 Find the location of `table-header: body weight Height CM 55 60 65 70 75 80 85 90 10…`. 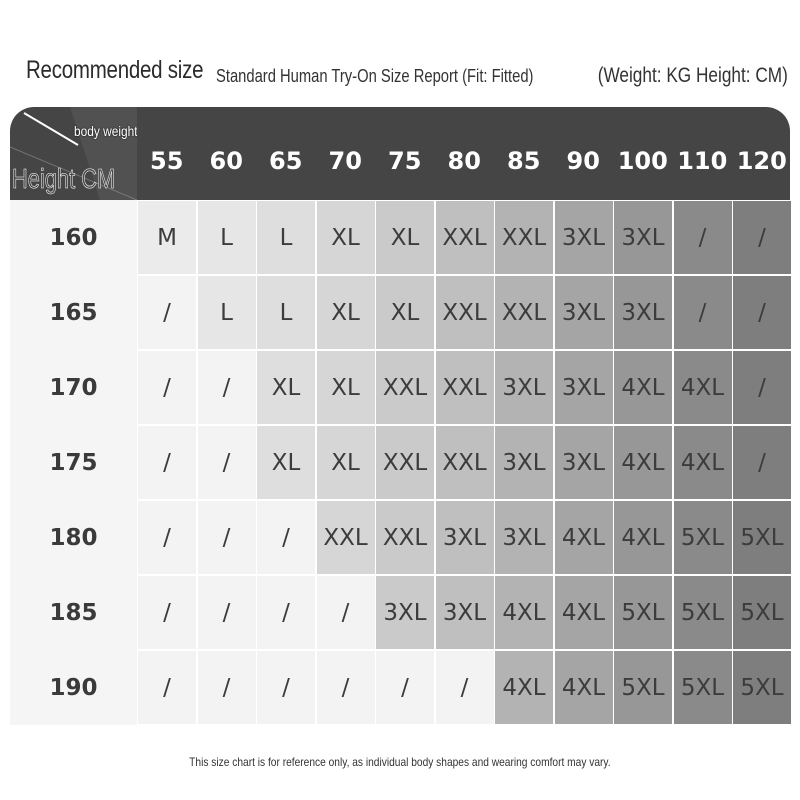

table-header: body weight Height CM 55 60 65 70 75 80 85 90 10… is located at coordinates (400, 153).